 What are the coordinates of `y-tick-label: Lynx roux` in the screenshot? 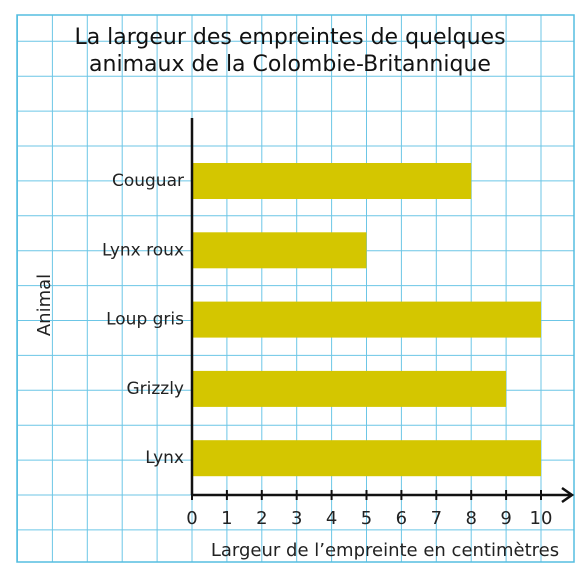 It's located at (143, 250).